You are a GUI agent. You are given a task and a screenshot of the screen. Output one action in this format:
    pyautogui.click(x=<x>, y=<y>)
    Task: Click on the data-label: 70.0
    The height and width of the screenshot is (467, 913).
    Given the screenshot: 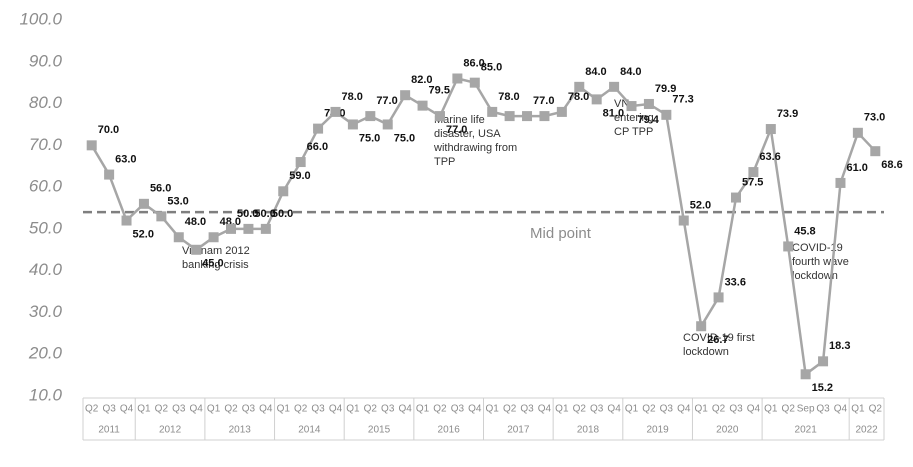 What is the action you would take?
    pyautogui.click(x=108, y=130)
    